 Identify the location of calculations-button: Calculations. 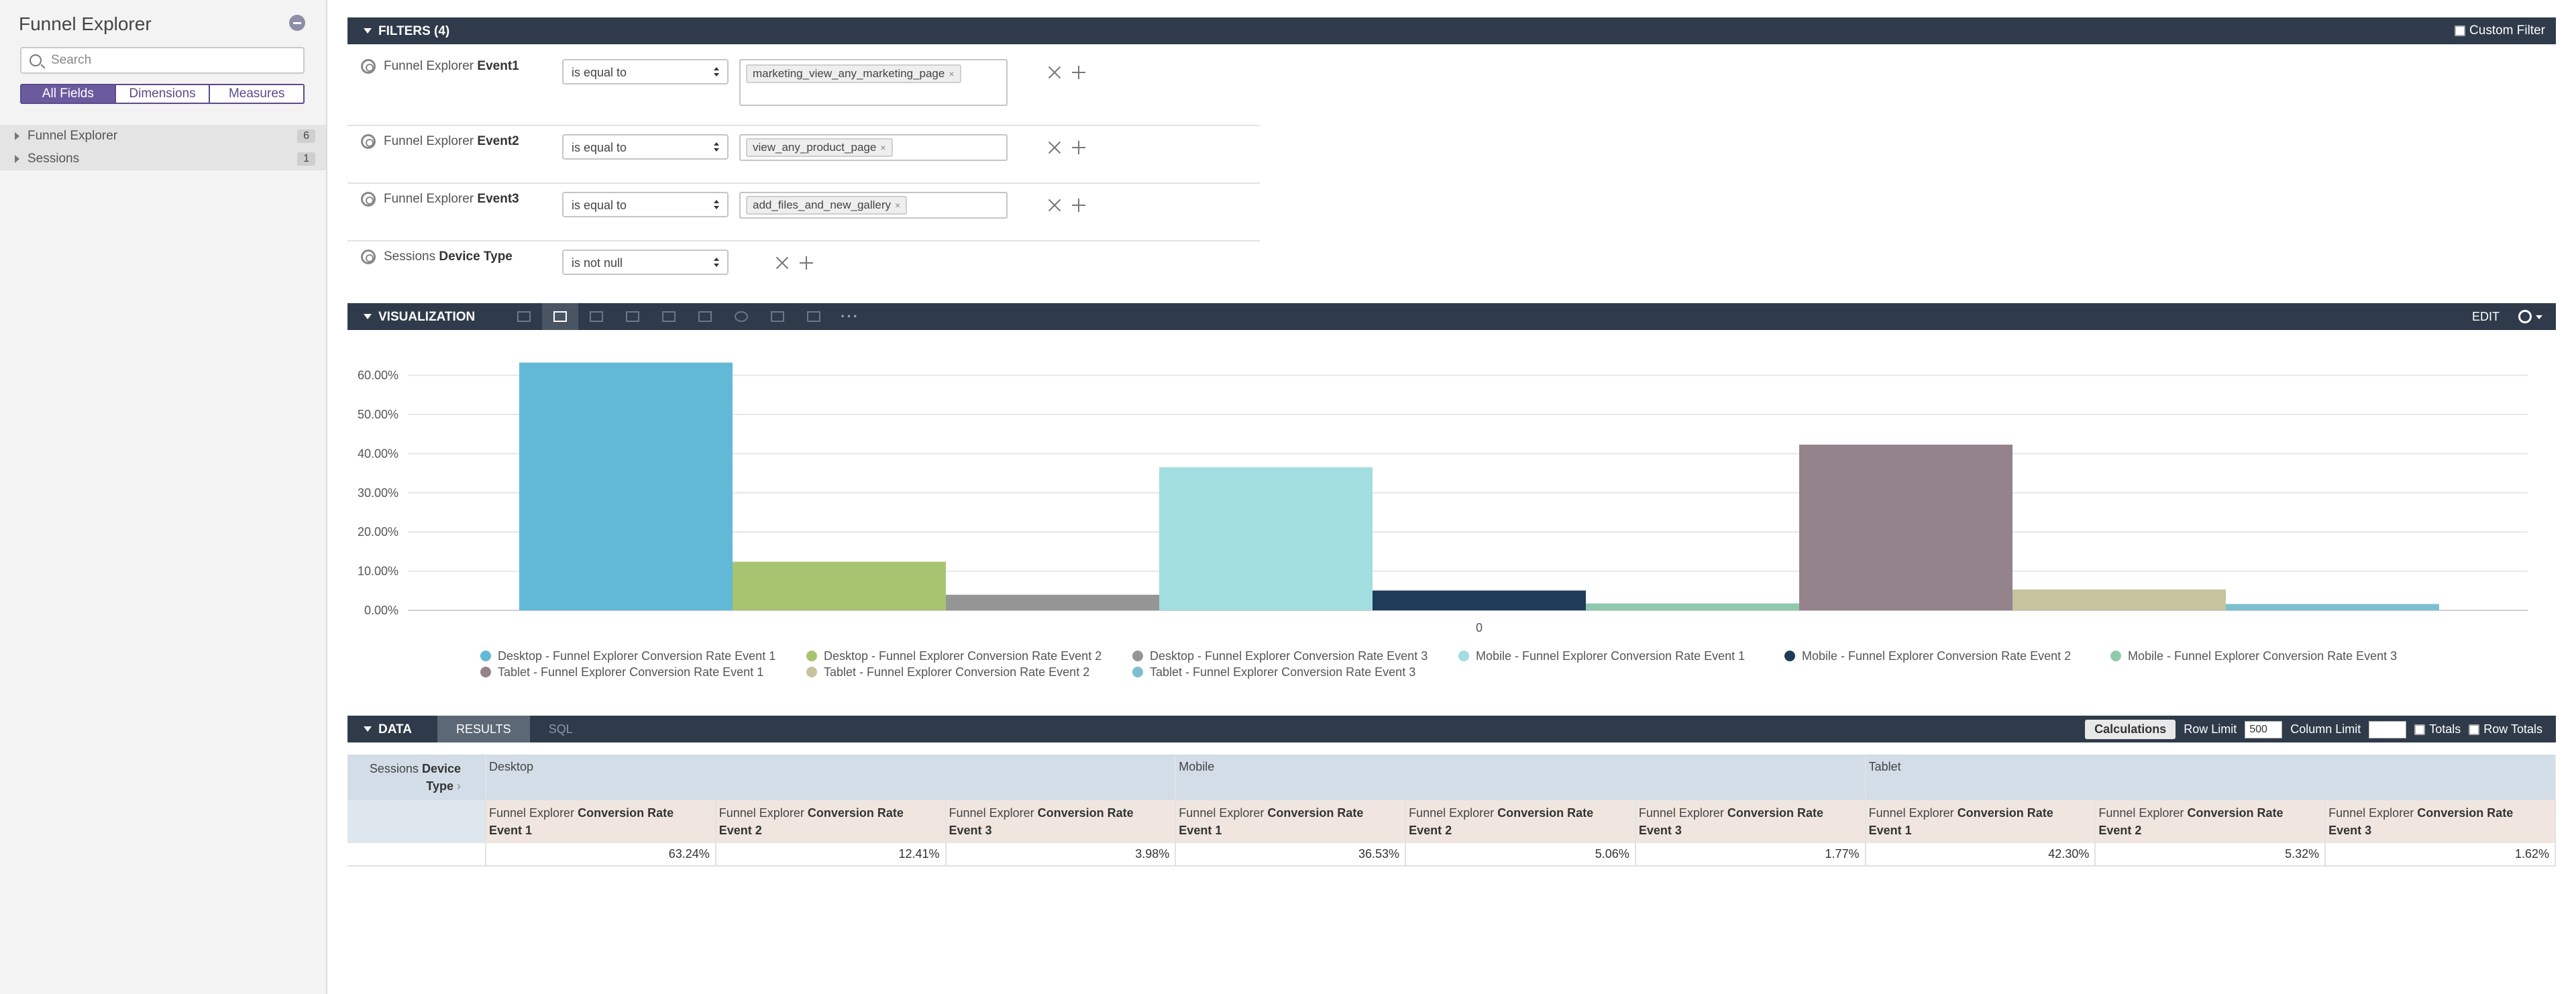
(2130, 730).